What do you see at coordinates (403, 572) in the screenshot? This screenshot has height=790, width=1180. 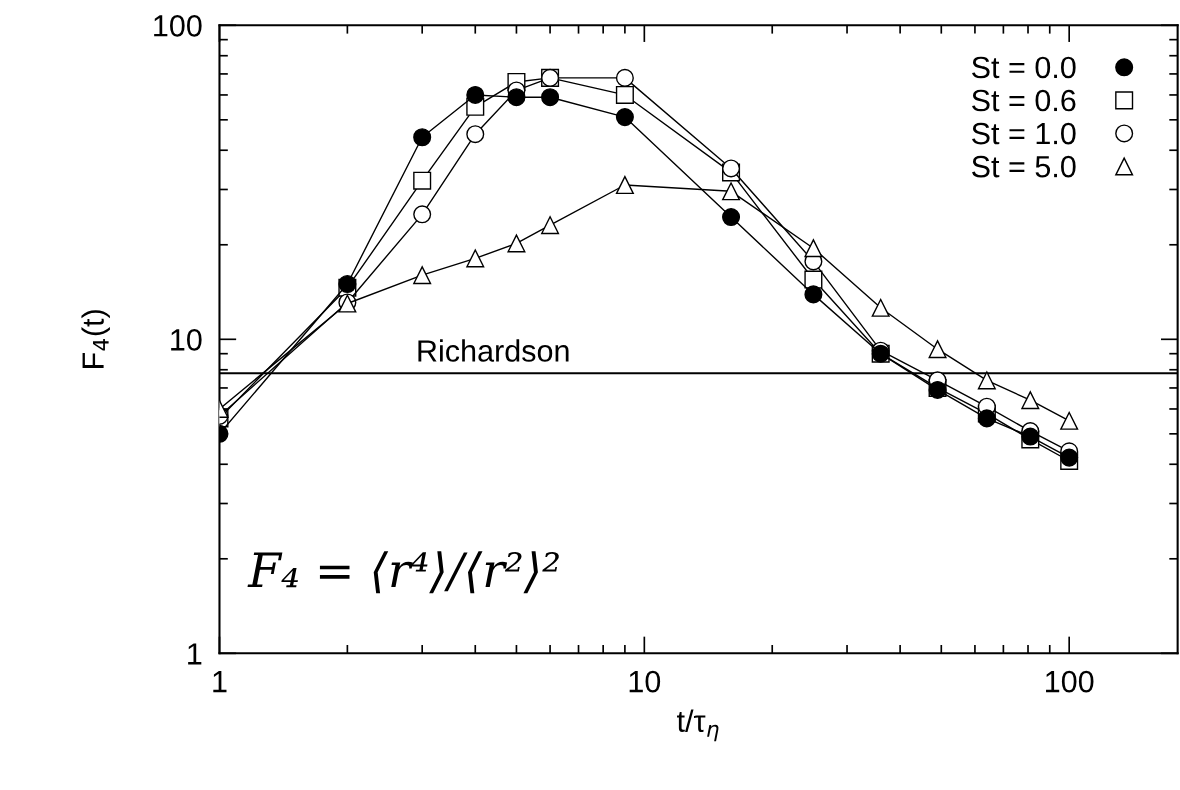 I see `annotation: F₄ = ⟨r⁴⟩/⟨r²⟩²` at bounding box center [403, 572].